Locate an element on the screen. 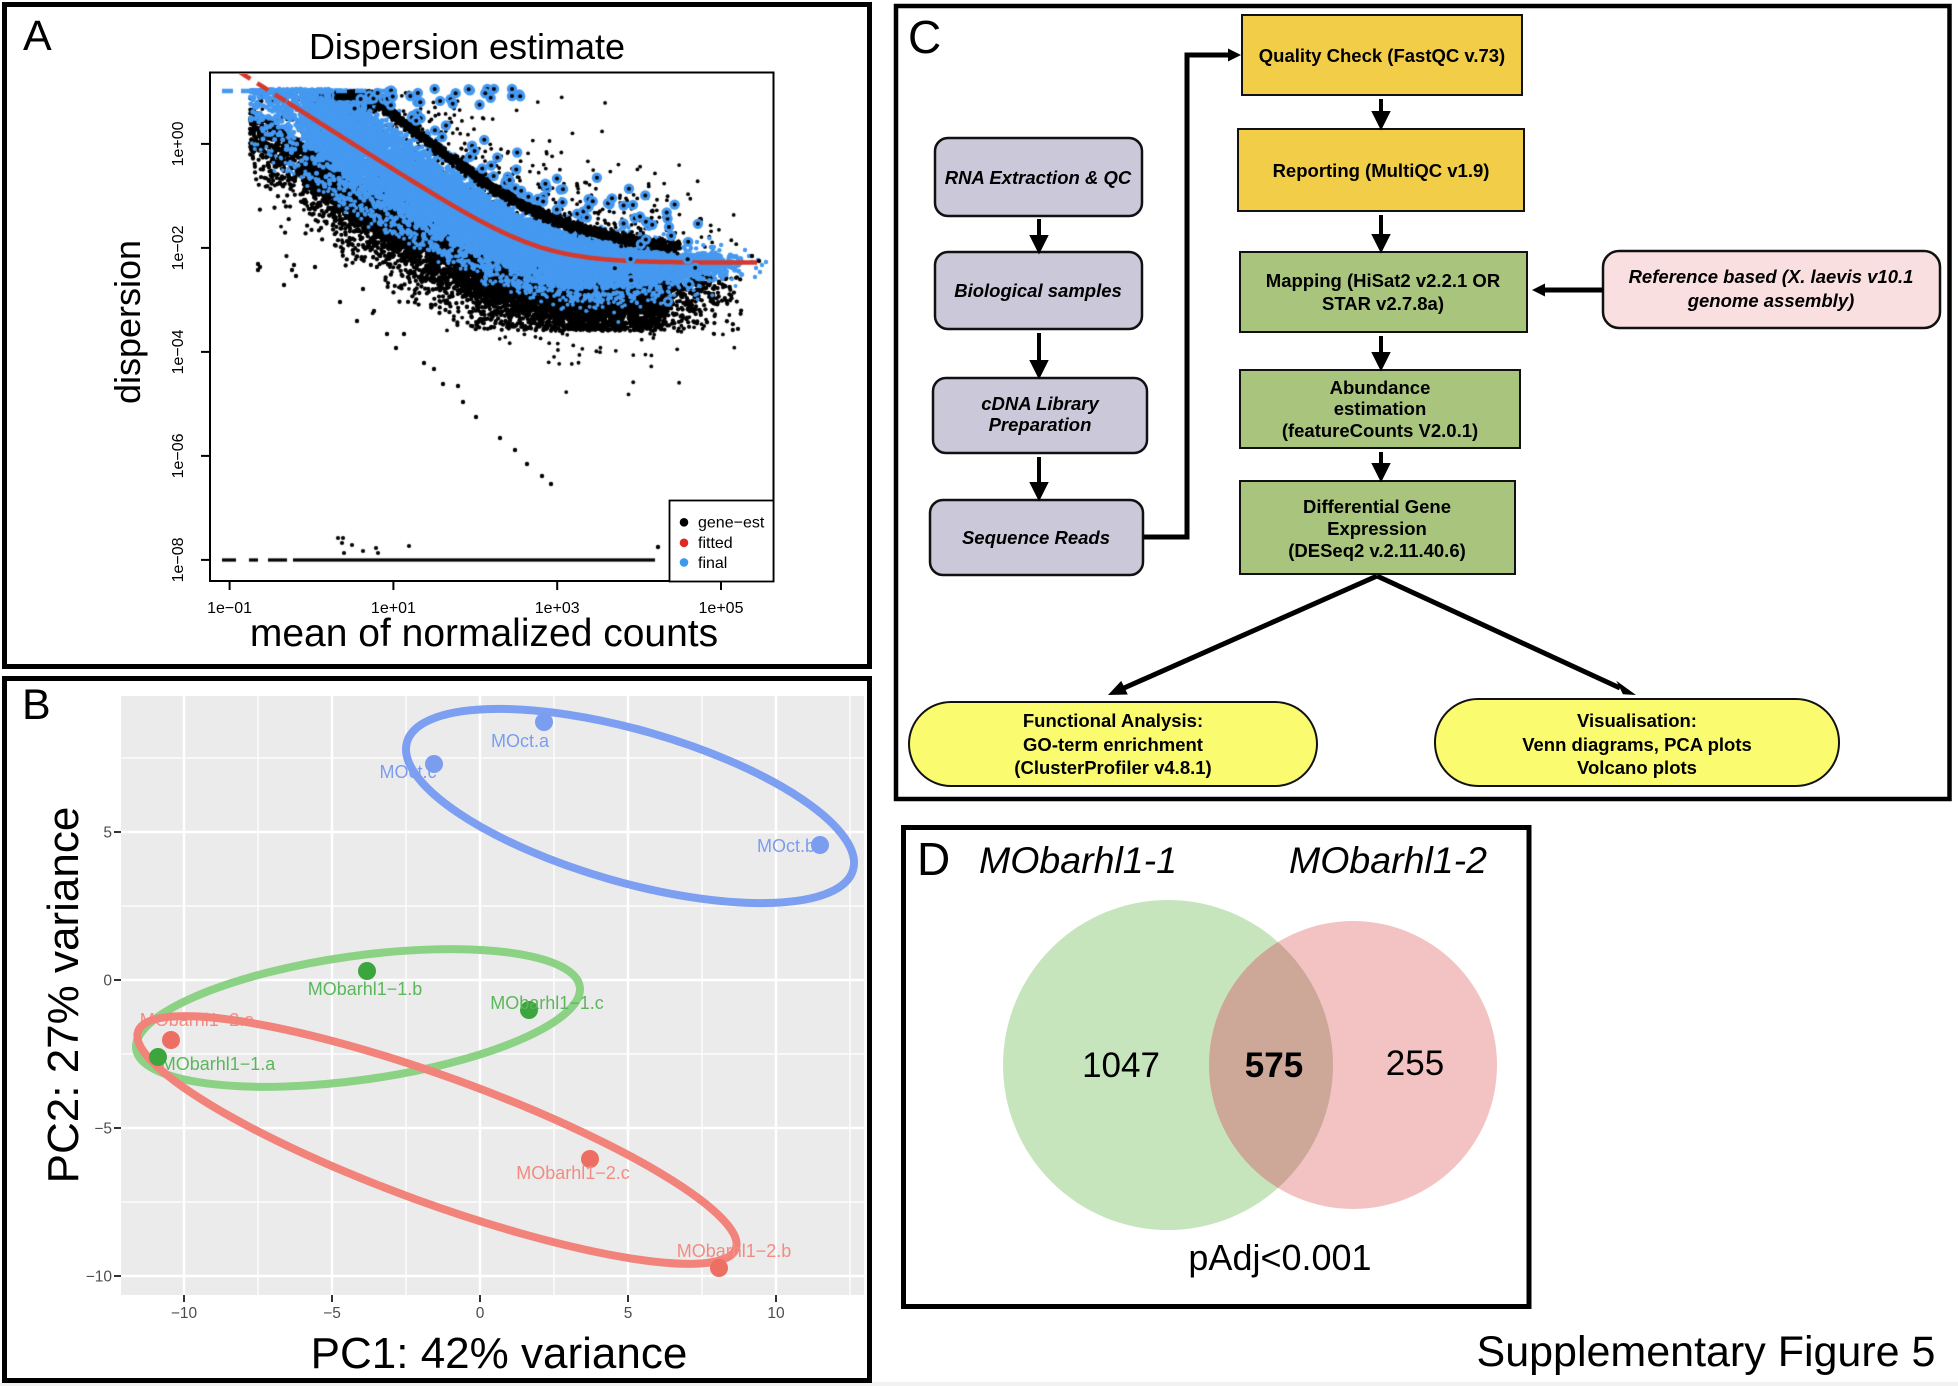 The width and height of the screenshot is (1958, 1386). svg-text: Expression is located at coordinates (1377, 528).